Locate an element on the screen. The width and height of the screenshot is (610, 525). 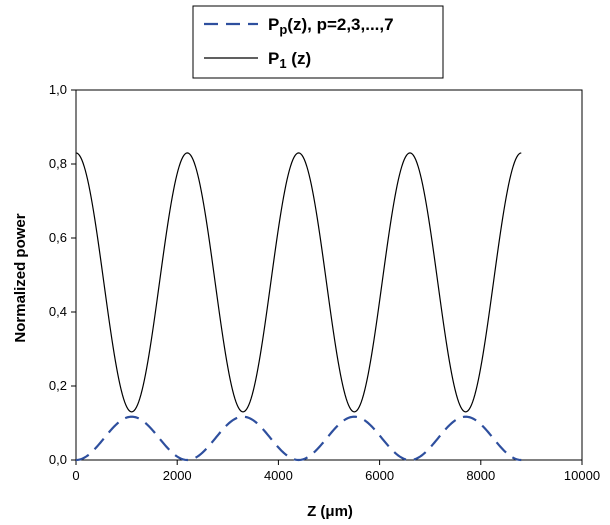
x-tick-label: 6000 is located at coordinates (379, 475).